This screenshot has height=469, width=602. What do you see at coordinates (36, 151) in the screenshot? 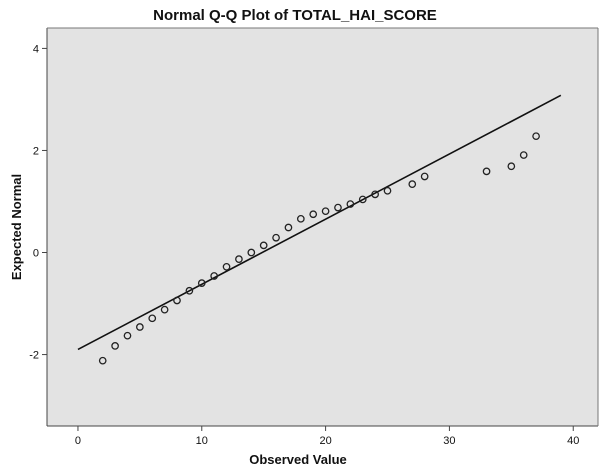
I see `y-tick-label: 2` at bounding box center [36, 151].